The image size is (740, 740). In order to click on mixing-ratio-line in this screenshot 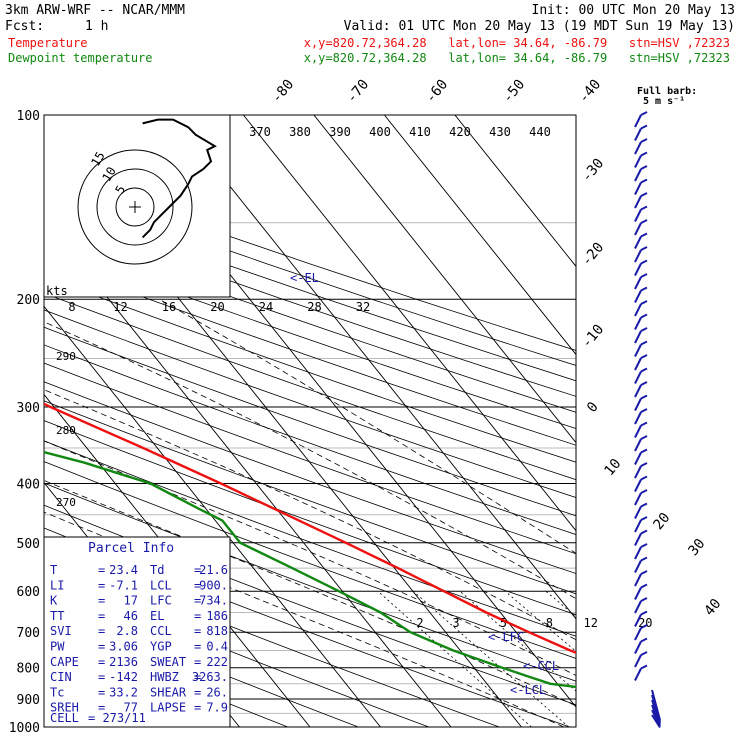, I will do `click(560, 604)`.